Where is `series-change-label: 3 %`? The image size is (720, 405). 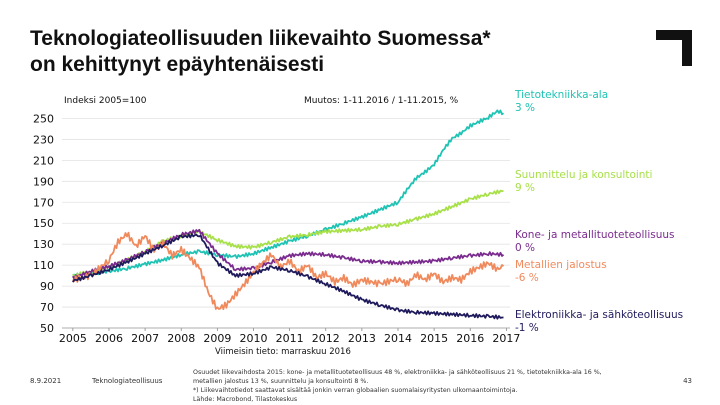
series-change-label: 3 % is located at coordinates (525, 108).